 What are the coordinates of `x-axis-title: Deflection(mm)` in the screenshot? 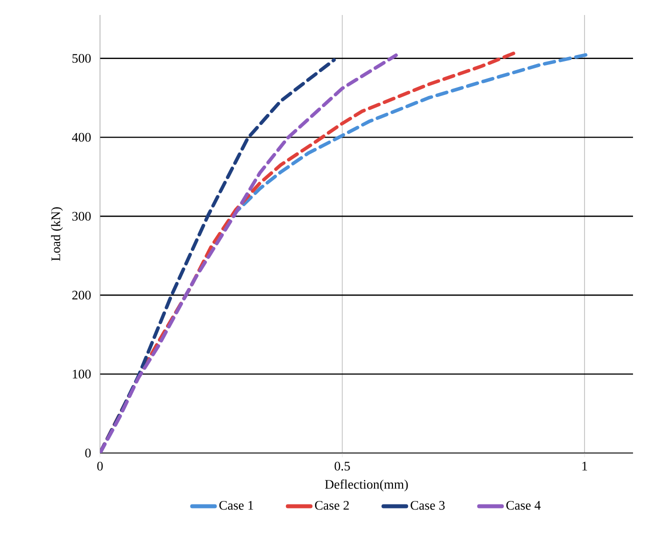 It's located at (366, 485).